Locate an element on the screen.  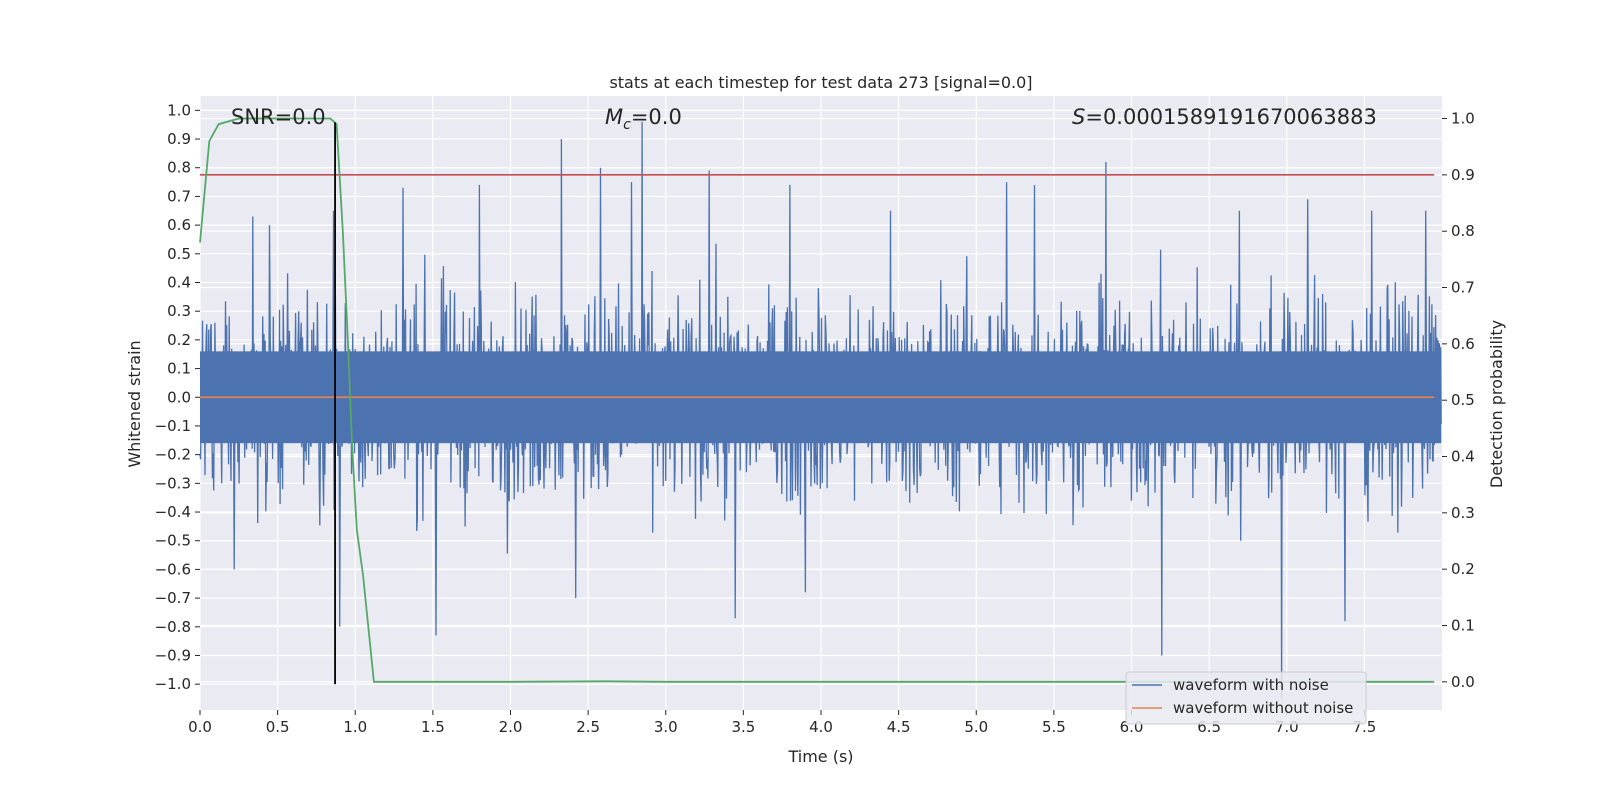
x-axis-label: Time (s) is located at coordinates (820, 756).